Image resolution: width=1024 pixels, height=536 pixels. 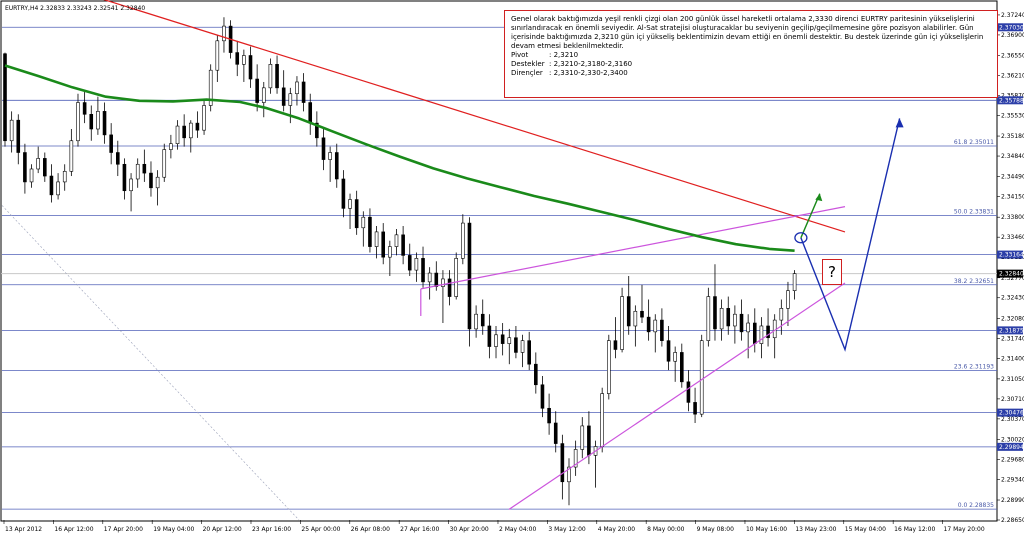 What do you see at coordinates (1012, 358) in the screenshot?
I see `y-tick-label: 2.31400` at bounding box center [1012, 358].